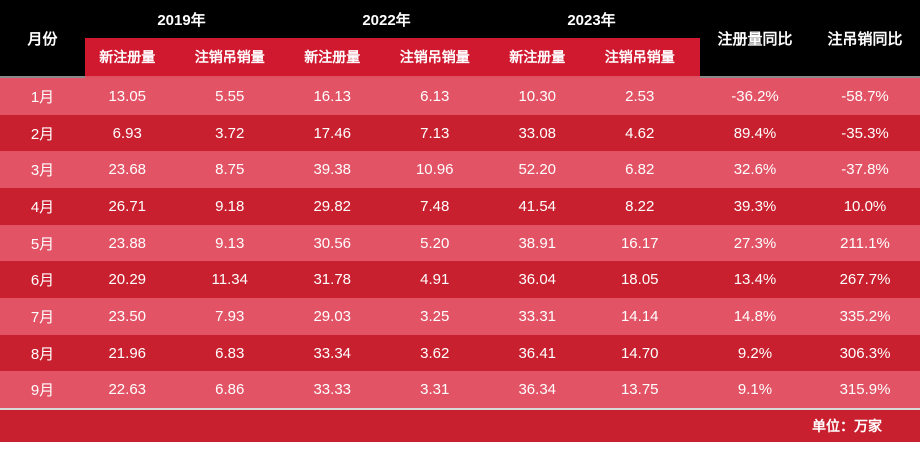  I want to click on value-cell: 8.75, so click(230, 170).